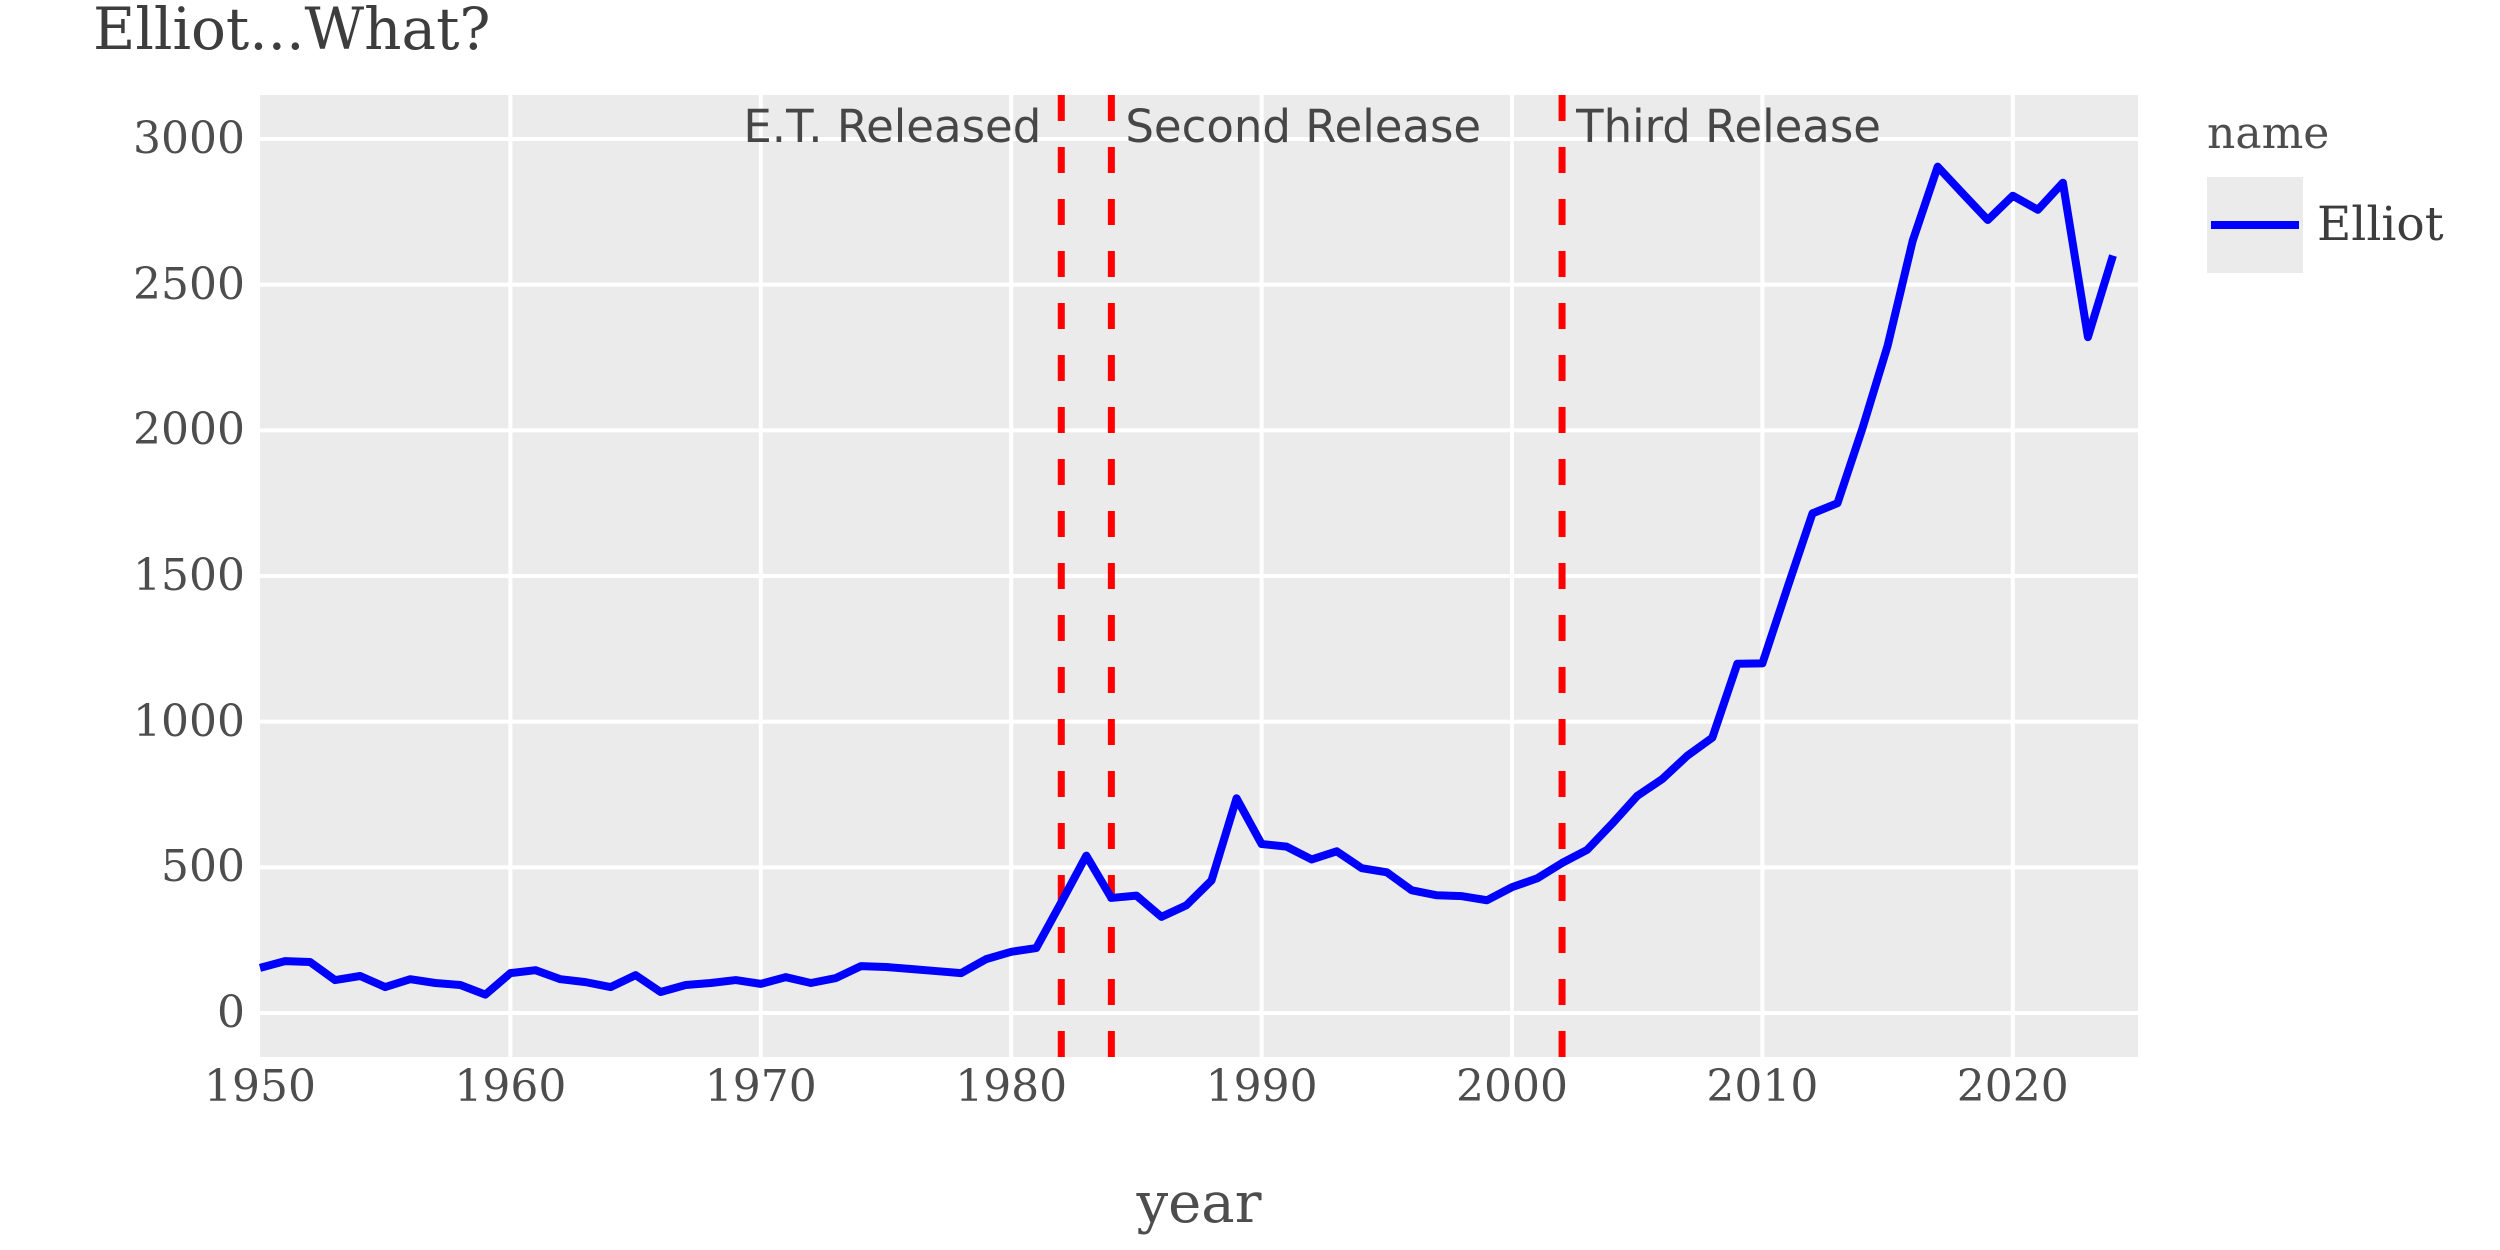  What do you see at coordinates (2268, 133) in the screenshot?
I see `legend-title: name` at bounding box center [2268, 133].